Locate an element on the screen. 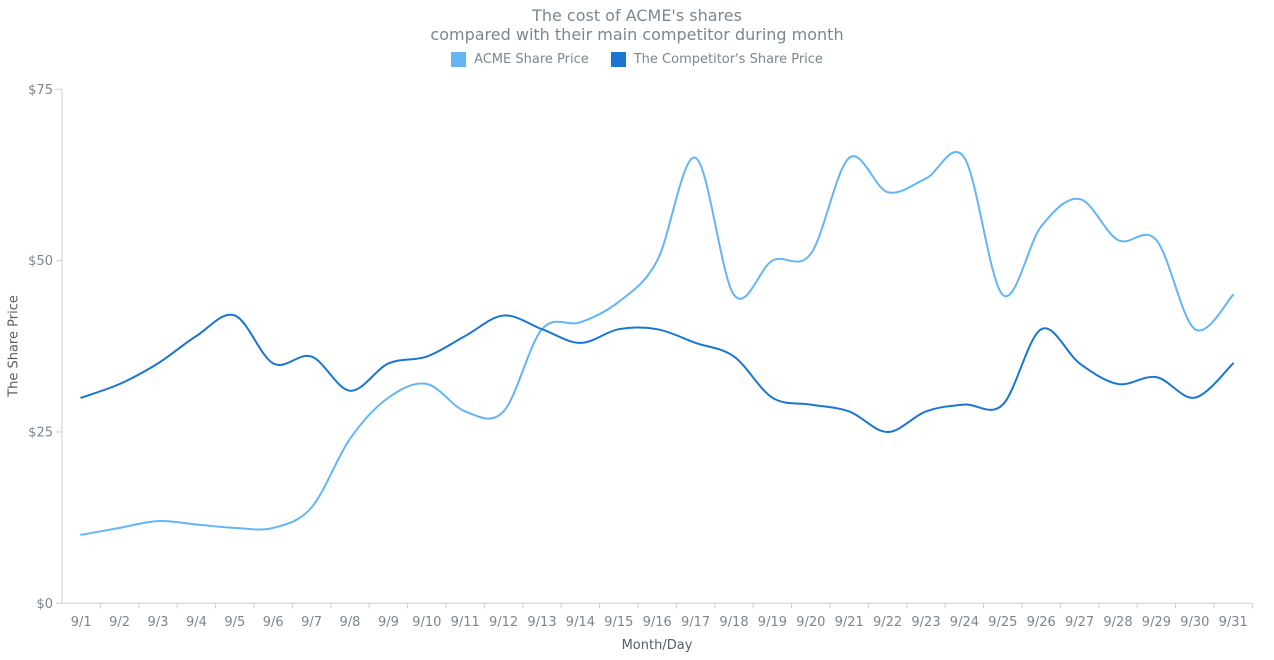 This screenshot has height=660, width=1274. y-tick-label: $0 is located at coordinates (44, 604).